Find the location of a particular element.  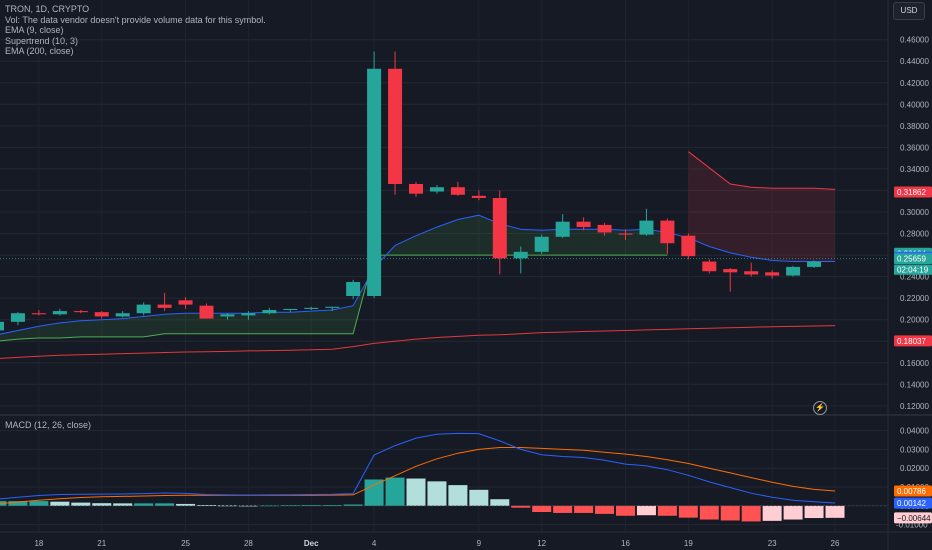

price-tick-label: 0.46000 is located at coordinates (914, 40).